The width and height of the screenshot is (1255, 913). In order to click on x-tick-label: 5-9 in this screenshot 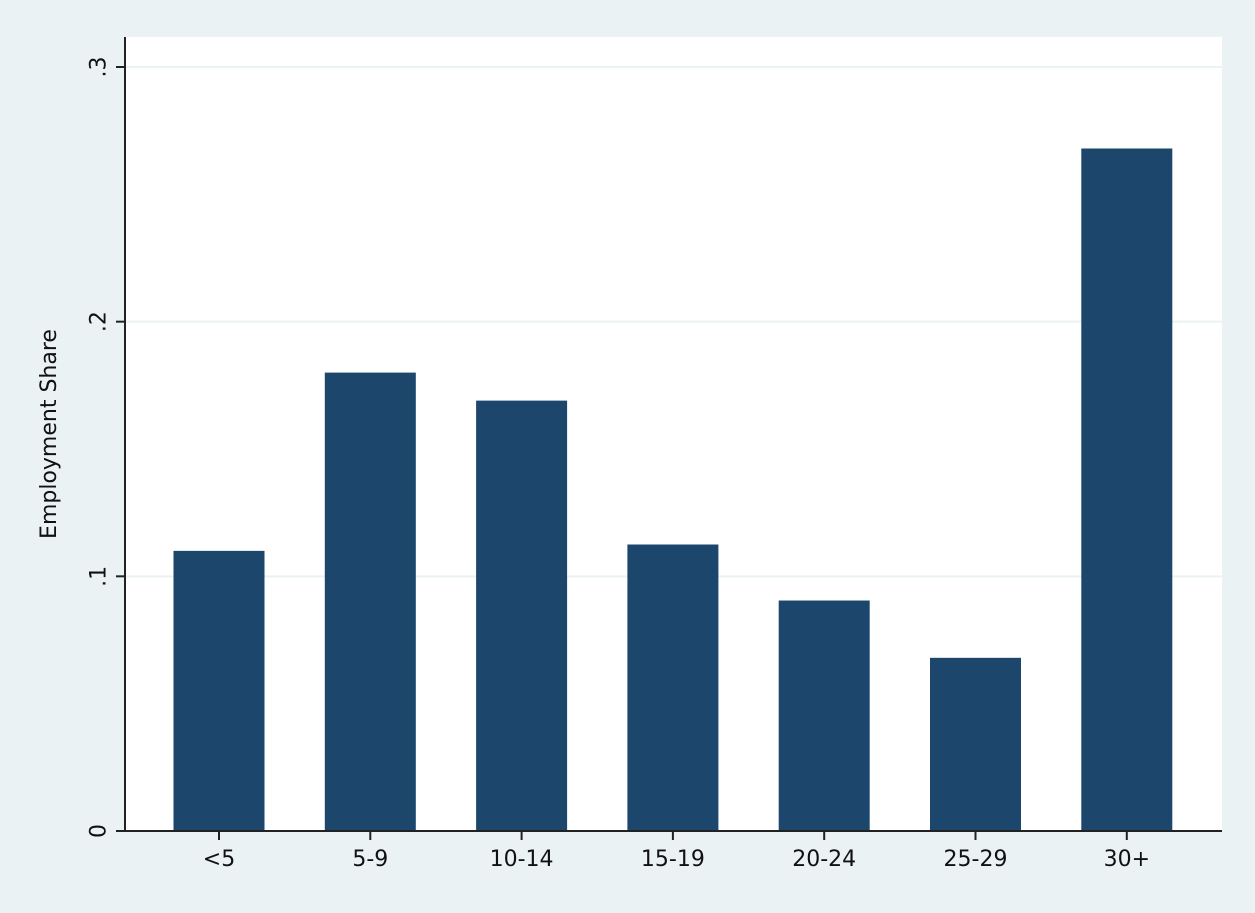, I will do `click(370, 859)`.